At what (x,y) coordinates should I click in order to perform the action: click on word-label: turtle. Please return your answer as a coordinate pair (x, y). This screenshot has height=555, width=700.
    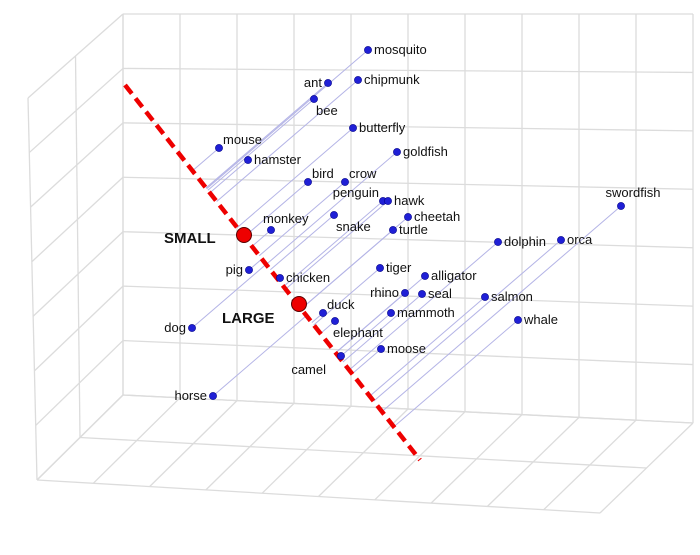
    Looking at the image, I should click on (413, 229).